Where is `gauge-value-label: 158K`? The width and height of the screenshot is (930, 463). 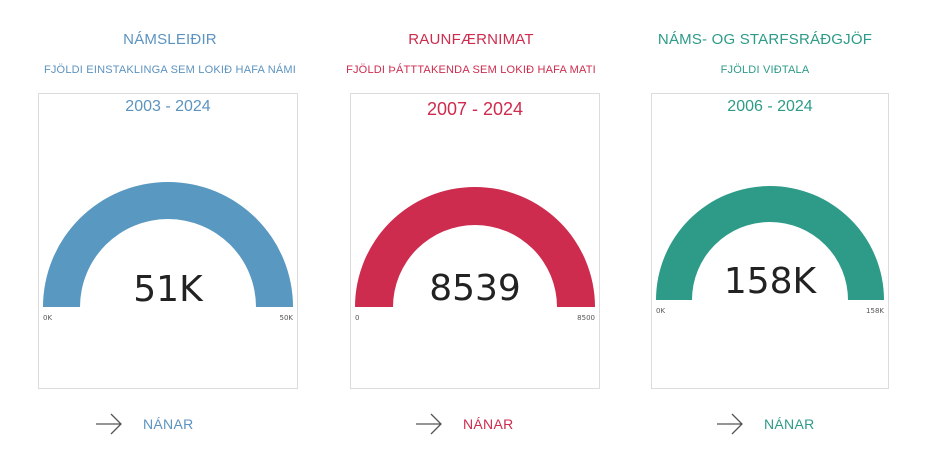
gauge-value-label: 158K is located at coordinates (771, 281).